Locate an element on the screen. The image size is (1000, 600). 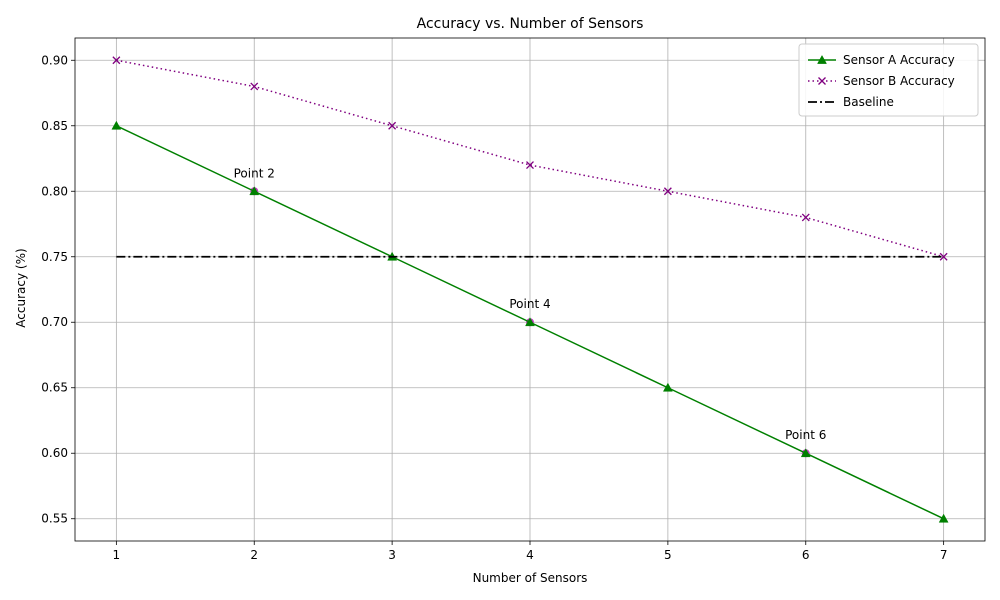
legend-entry-label: Sensor B Accuracy is located at coordinates (899, 81).